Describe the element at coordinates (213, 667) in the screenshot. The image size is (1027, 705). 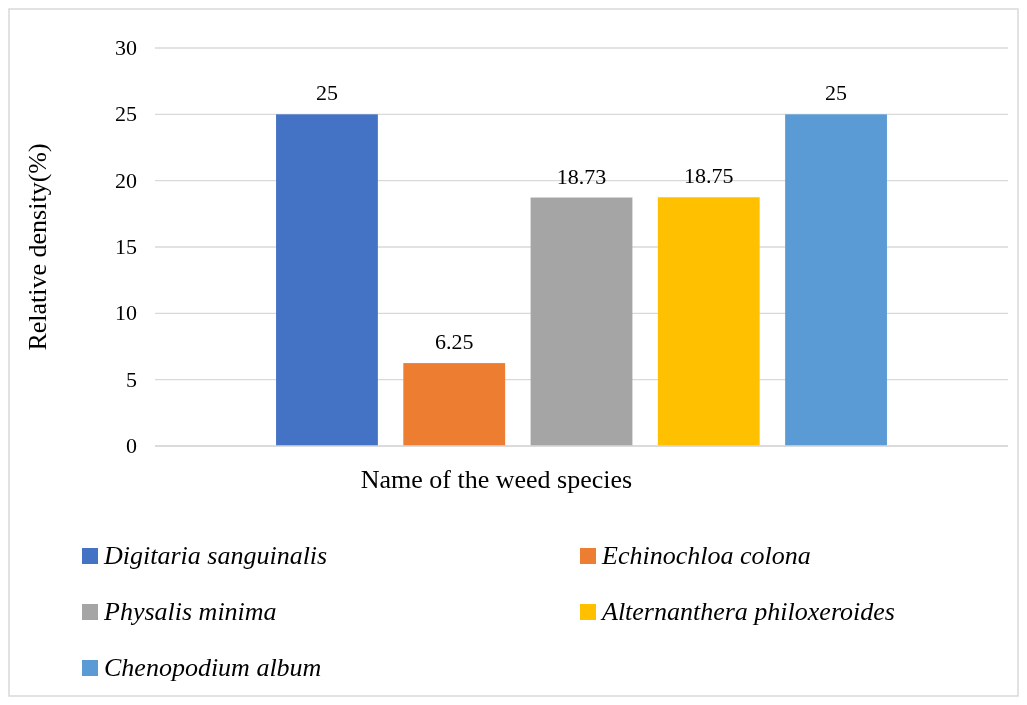
I see `legend-label: Chenopodium album` at that location.